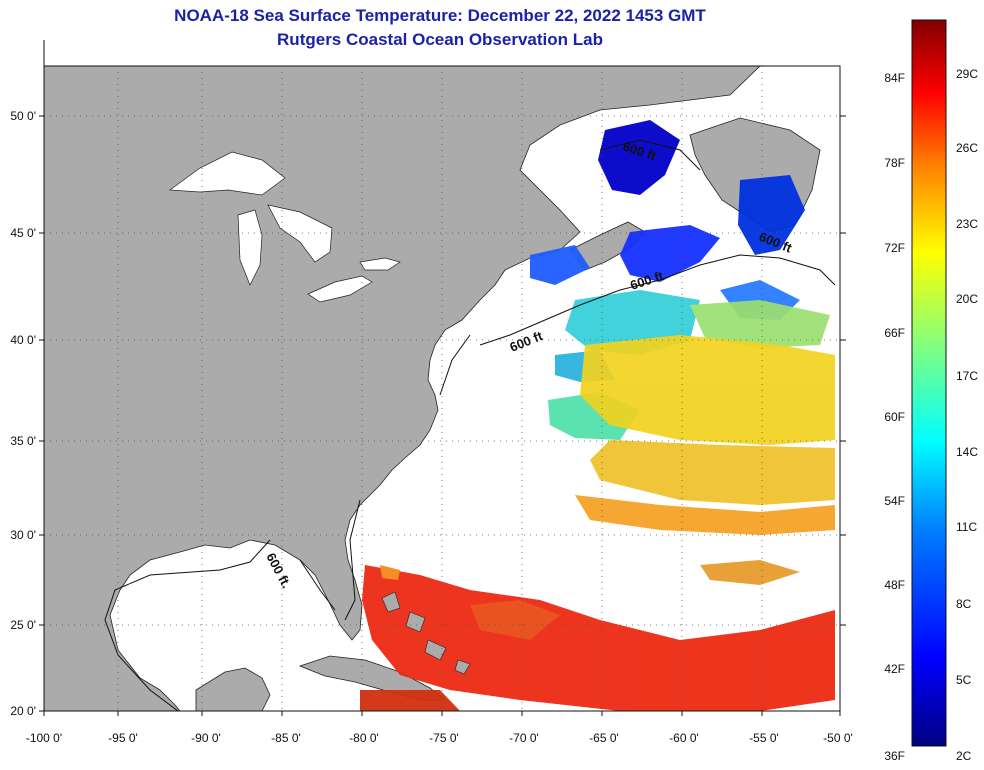 This screenshot has height=770, width=984. What do you see at coordinates (894, 756) in the screenshot?
I see `f-label: 36F` at bounding box center [894, 756].